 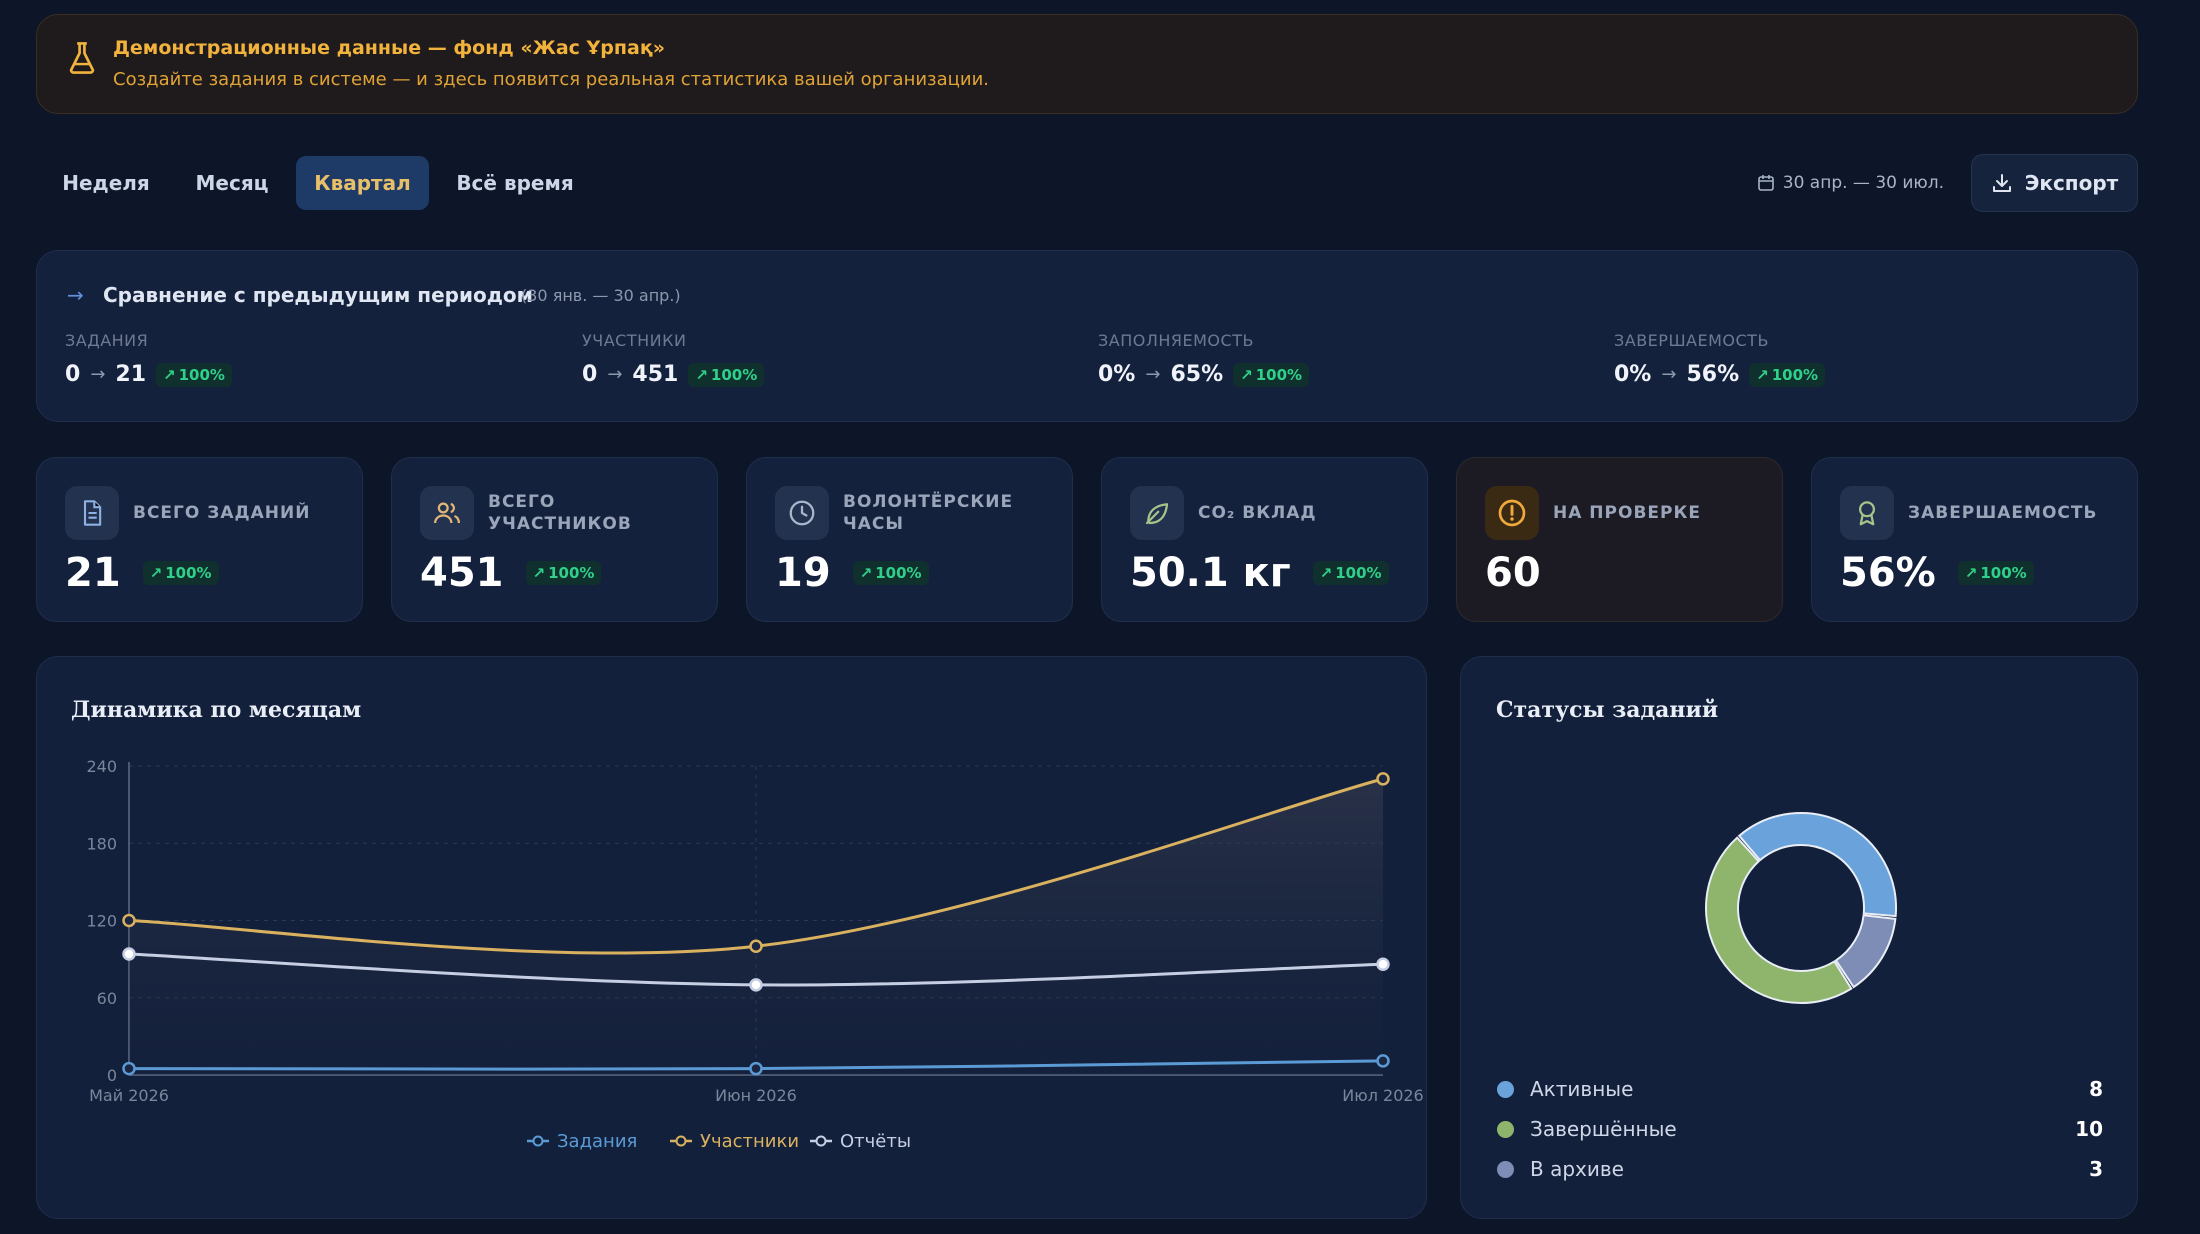 I want to click on y-tick-label: 120, so click(x=101, y=921).